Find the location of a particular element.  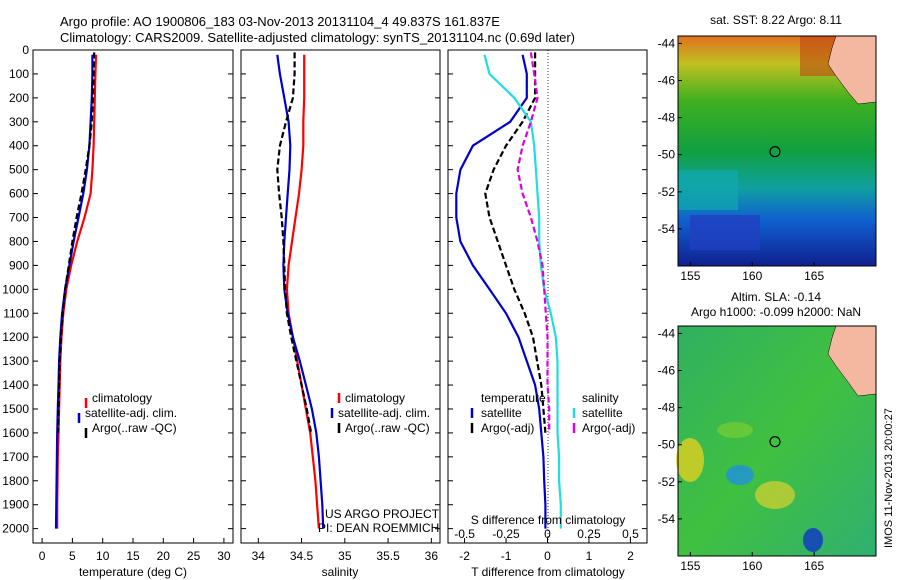

sst-map-y-ticks: -44 -46 -48 -50 -52 -54 is located at coordinates (670, 136).